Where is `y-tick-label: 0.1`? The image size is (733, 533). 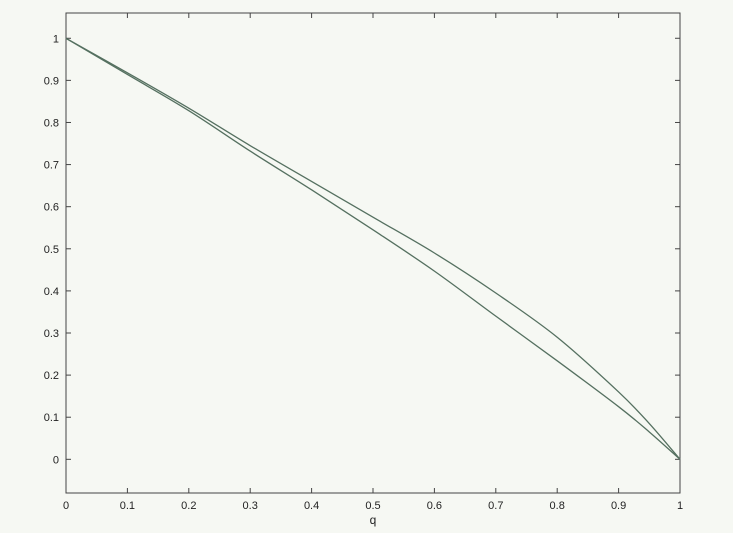
y-tick-label: 0.1 is located at coordinates (51, 418).